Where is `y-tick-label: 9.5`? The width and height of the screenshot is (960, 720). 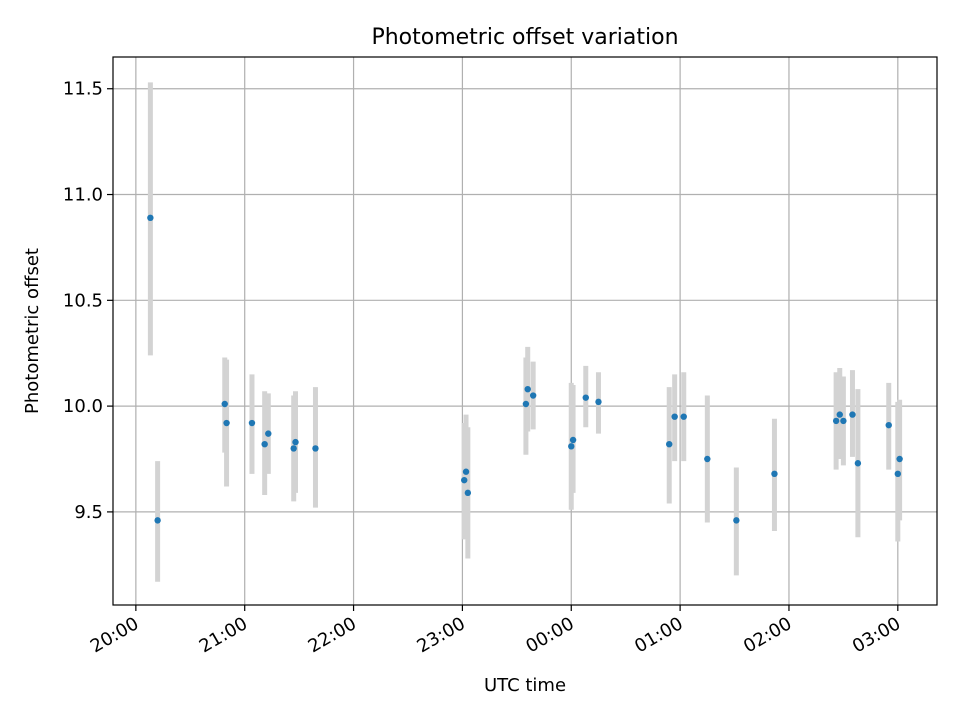
y-tick-label: 9.5 is located at coordinates (88, 512).